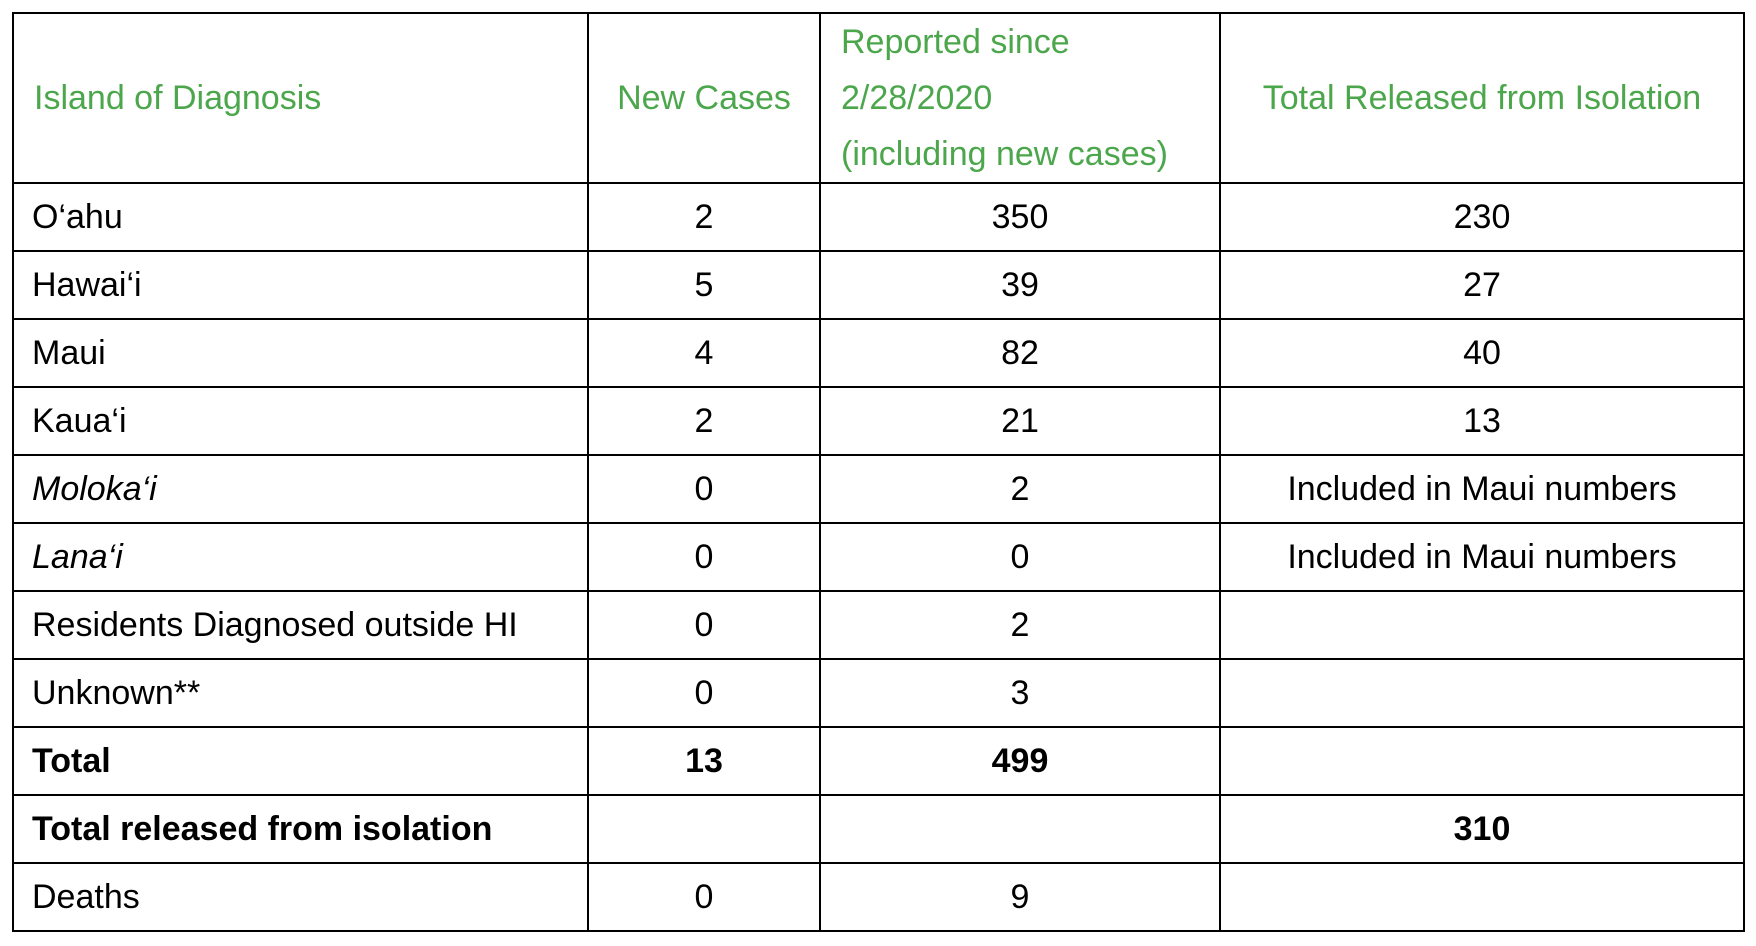 The height and width of the screenshot is (946, 1756). What do you see at coordinates (300, 829) in the screenshot?
I see `row-name: Total released from isolation` at bounding box center [300, 829].